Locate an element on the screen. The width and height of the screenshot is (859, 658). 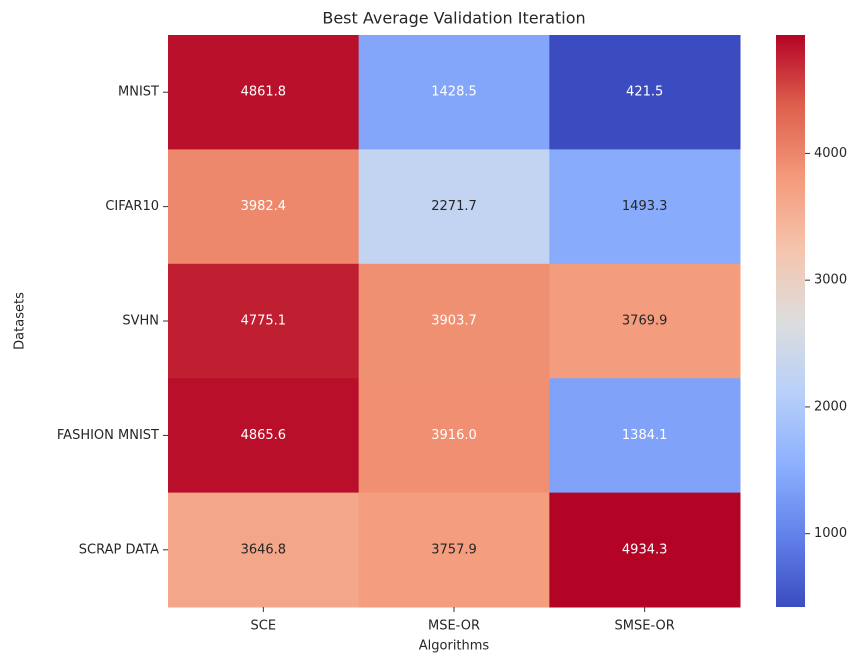
cell-label: 4934.3 is located at coordinates (645, 549).